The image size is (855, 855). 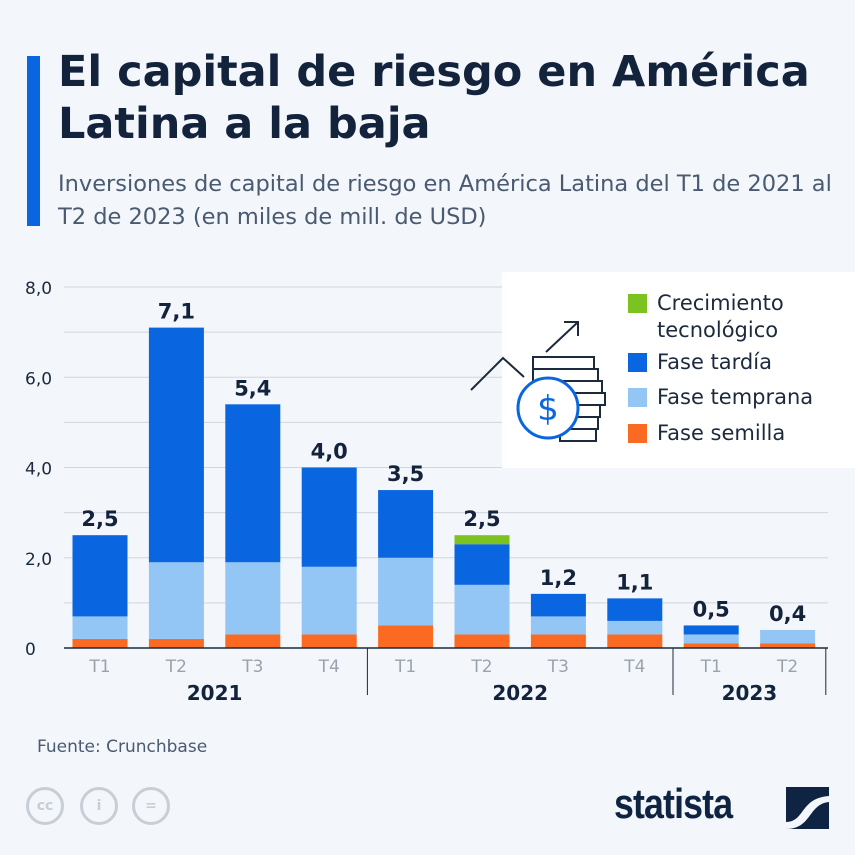 What do you see at coordinates (711, 609) in the screenshot?
I see `bar-total-label: 0,5` at bounding box center [711, 609].